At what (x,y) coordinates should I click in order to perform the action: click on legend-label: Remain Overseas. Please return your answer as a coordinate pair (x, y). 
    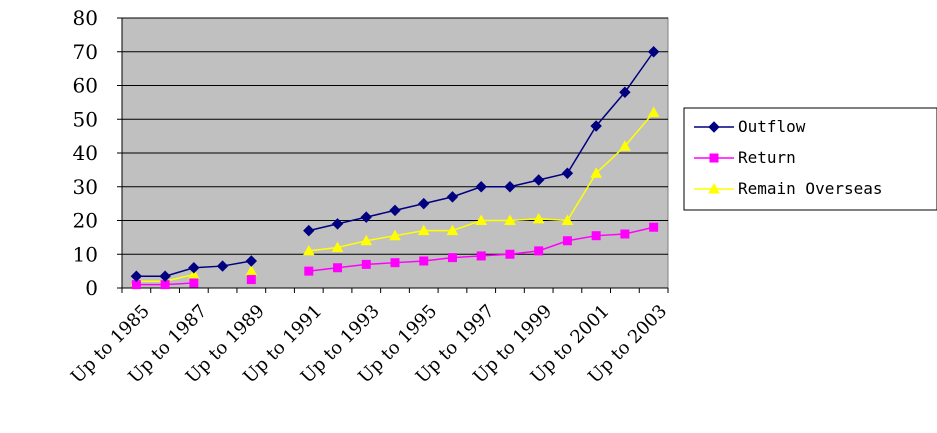
    Looking at the image, I should click on (810, 188).